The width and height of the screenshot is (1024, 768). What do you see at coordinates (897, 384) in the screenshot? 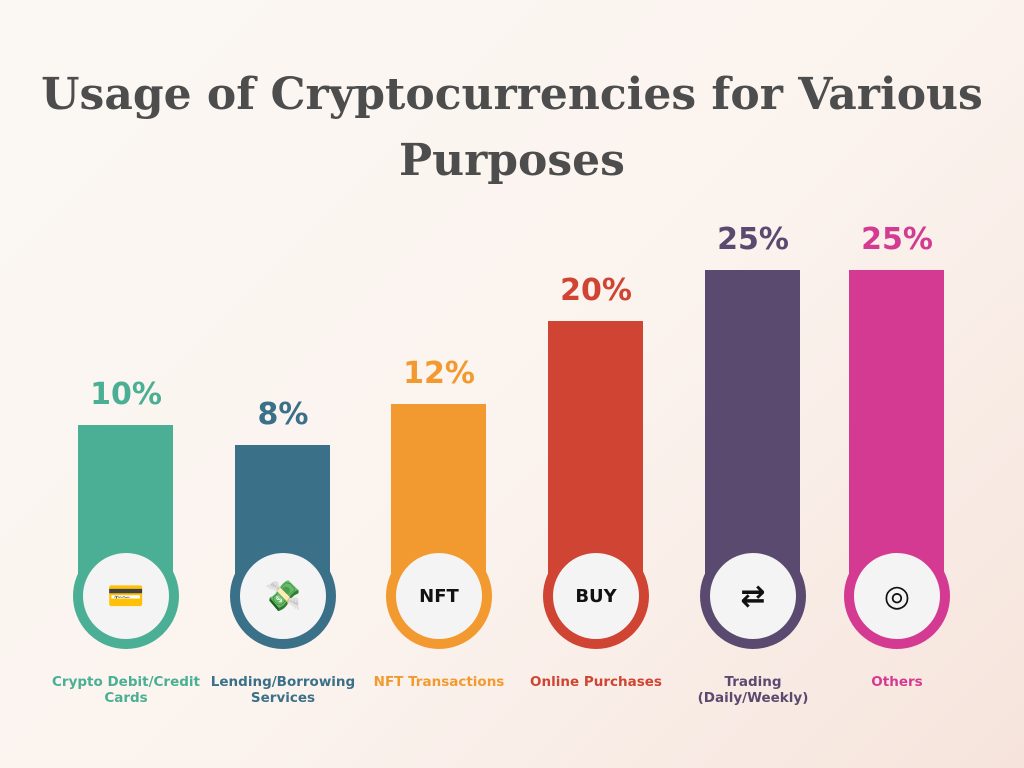
I see `bar-group: 25% ◎ Others` at bounding box center [897, 384].